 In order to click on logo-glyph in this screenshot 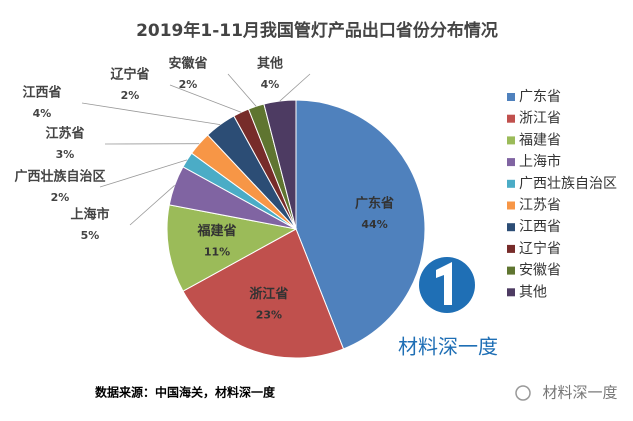, I will do `click(444, 283)`.